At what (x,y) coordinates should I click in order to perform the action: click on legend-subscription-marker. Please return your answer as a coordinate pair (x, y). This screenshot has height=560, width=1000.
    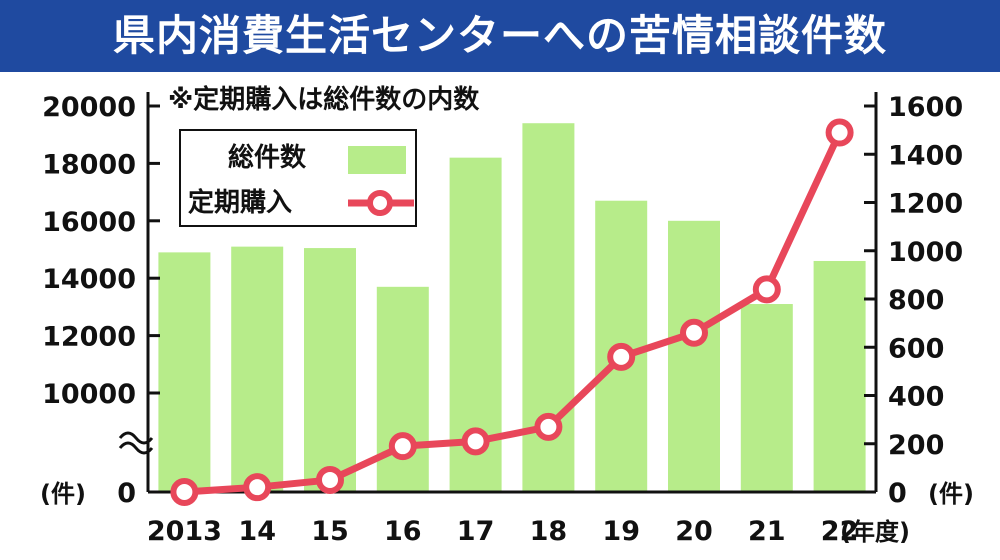
    Looking at the image, I should click on (380, 203).